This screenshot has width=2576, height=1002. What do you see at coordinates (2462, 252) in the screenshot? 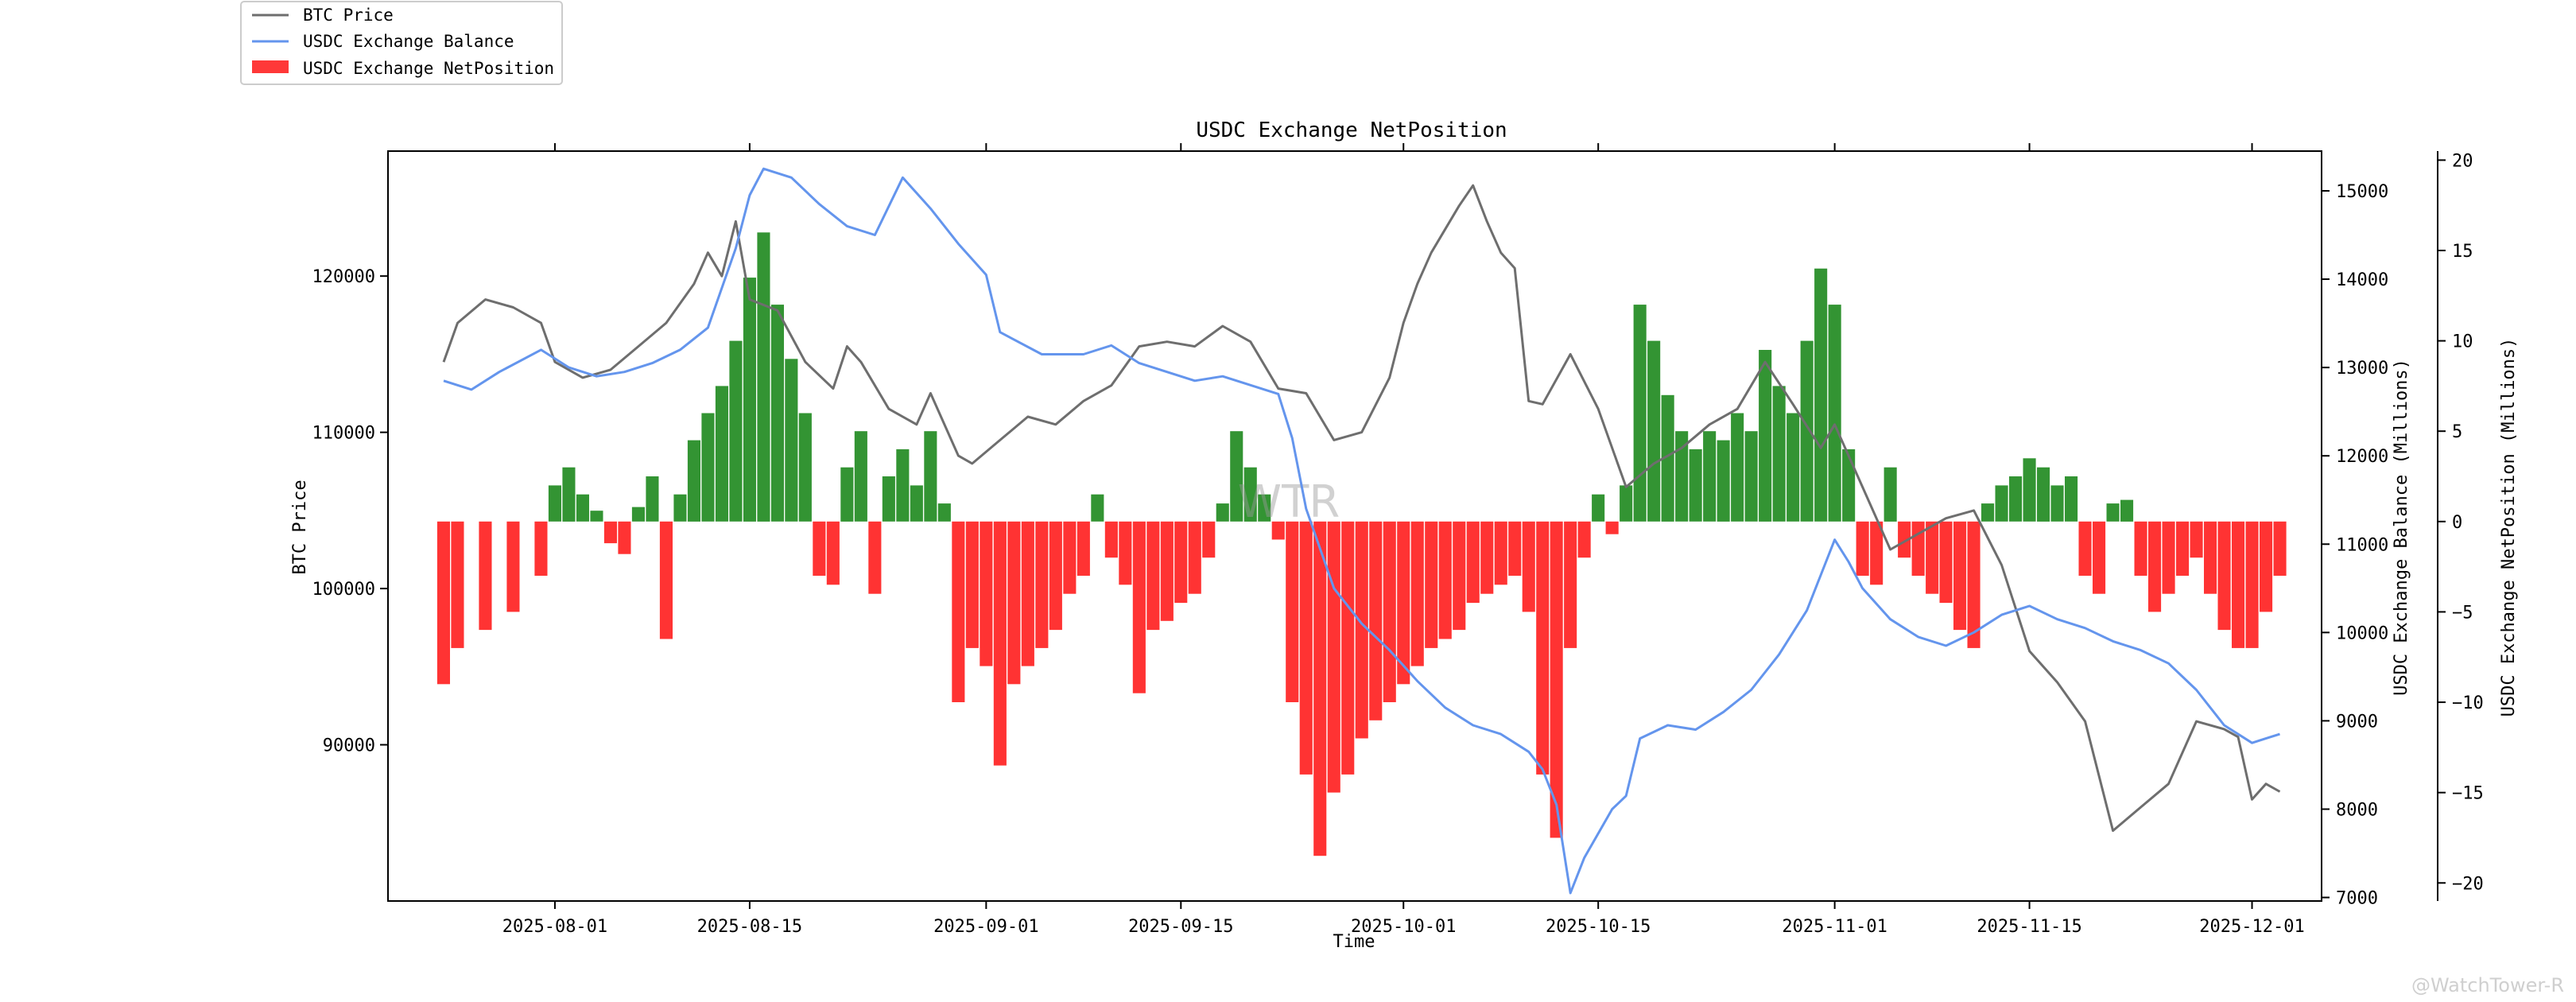
I see `y-axis-right-netposition-tick-label: 15` at bounding box center [2462, 252].